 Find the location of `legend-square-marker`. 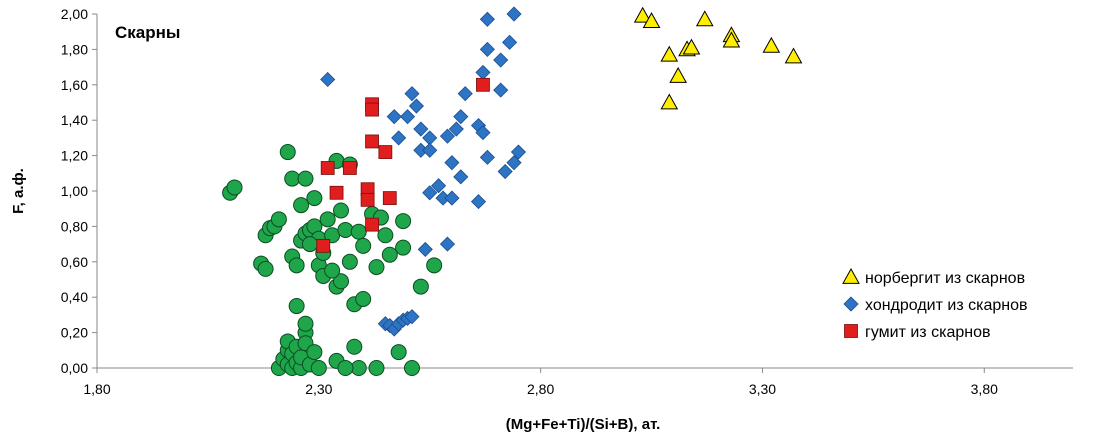

legend-square-marker is located at coordinates (851, 331).